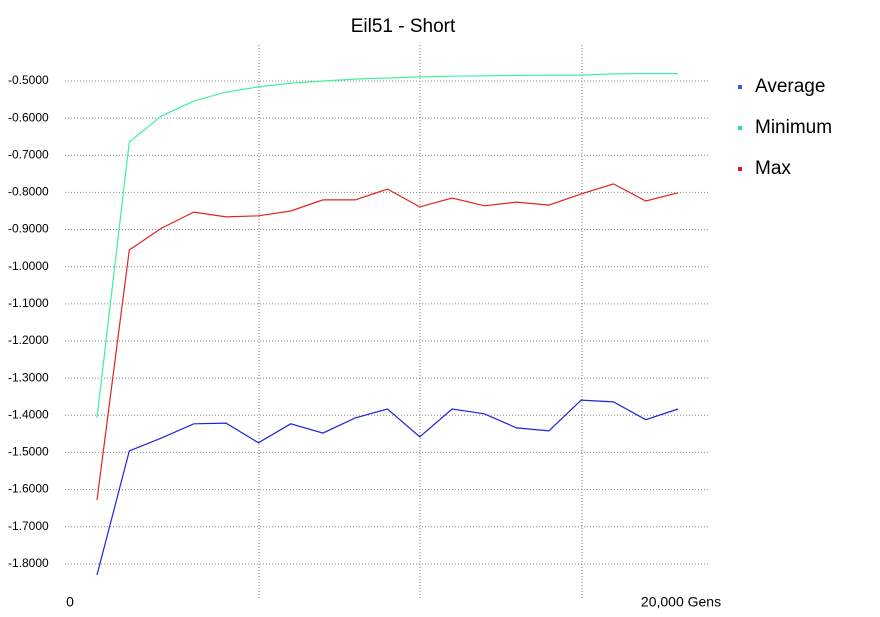 The width and height of the screenshot is (880, 617). What do you see at coordinates (28, 377) in the screenshot?
I see `y-tick-label: -1.3000` at bounding box center [28, 377].